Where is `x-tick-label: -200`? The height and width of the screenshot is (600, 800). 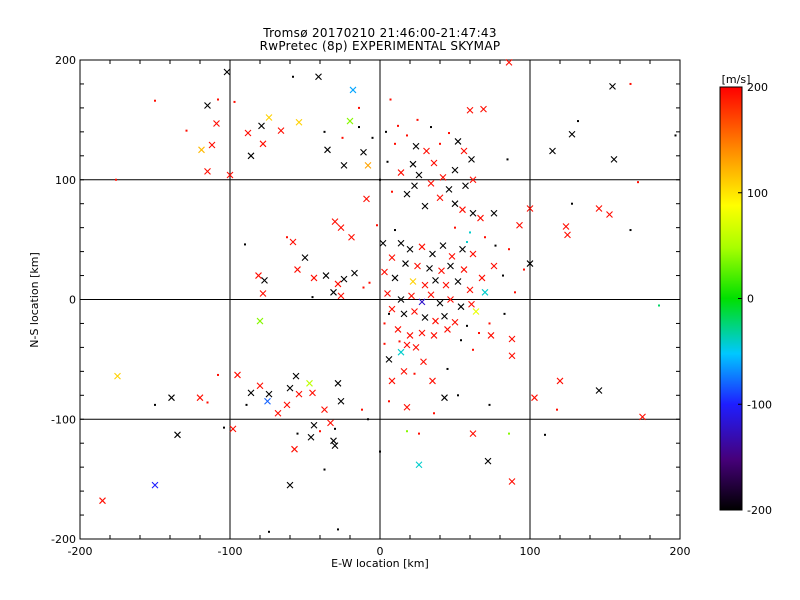 x-tick-label: -200 is located at coordinates (80, 551).